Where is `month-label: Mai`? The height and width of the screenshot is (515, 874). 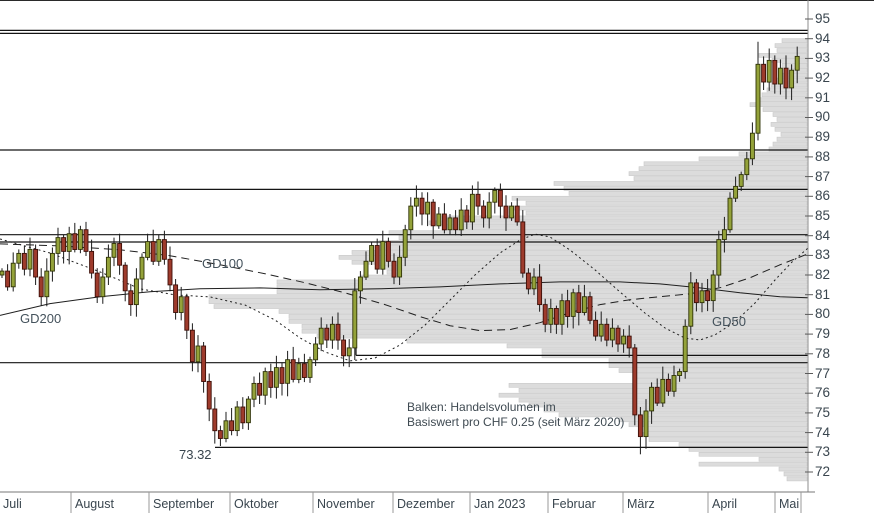 month-label: Mai is located at coordinates (789, 504).